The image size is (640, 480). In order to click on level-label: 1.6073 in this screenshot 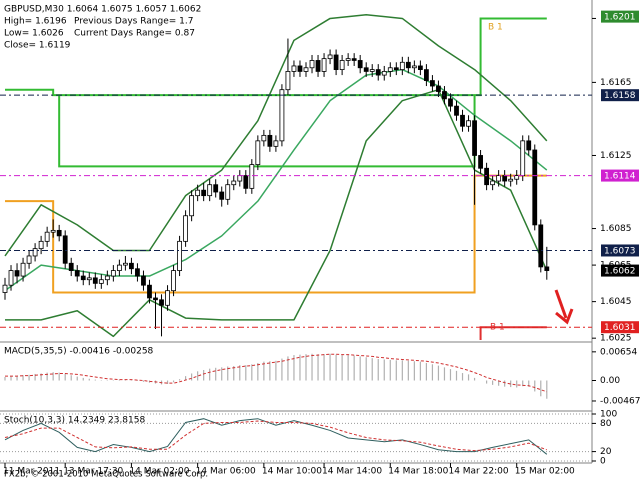, I will do `click(620, 251)`.